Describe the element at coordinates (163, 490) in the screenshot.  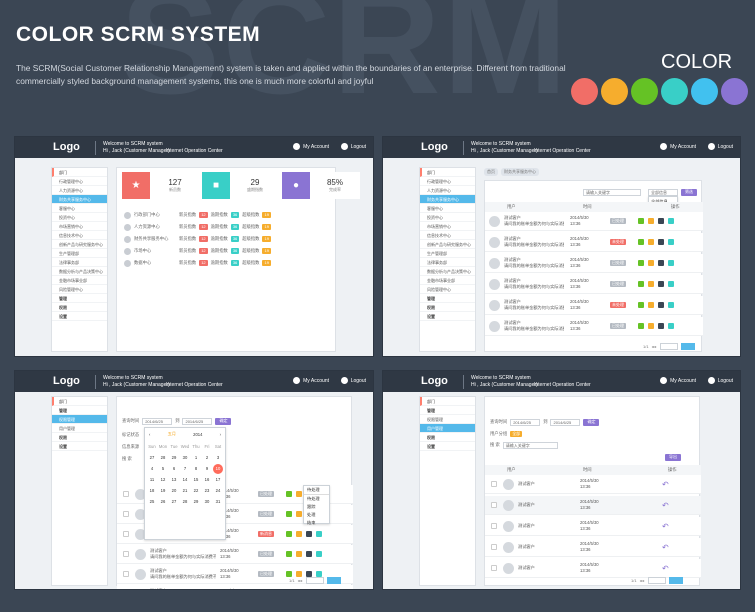
I see `calendar-day: 19` at that location.